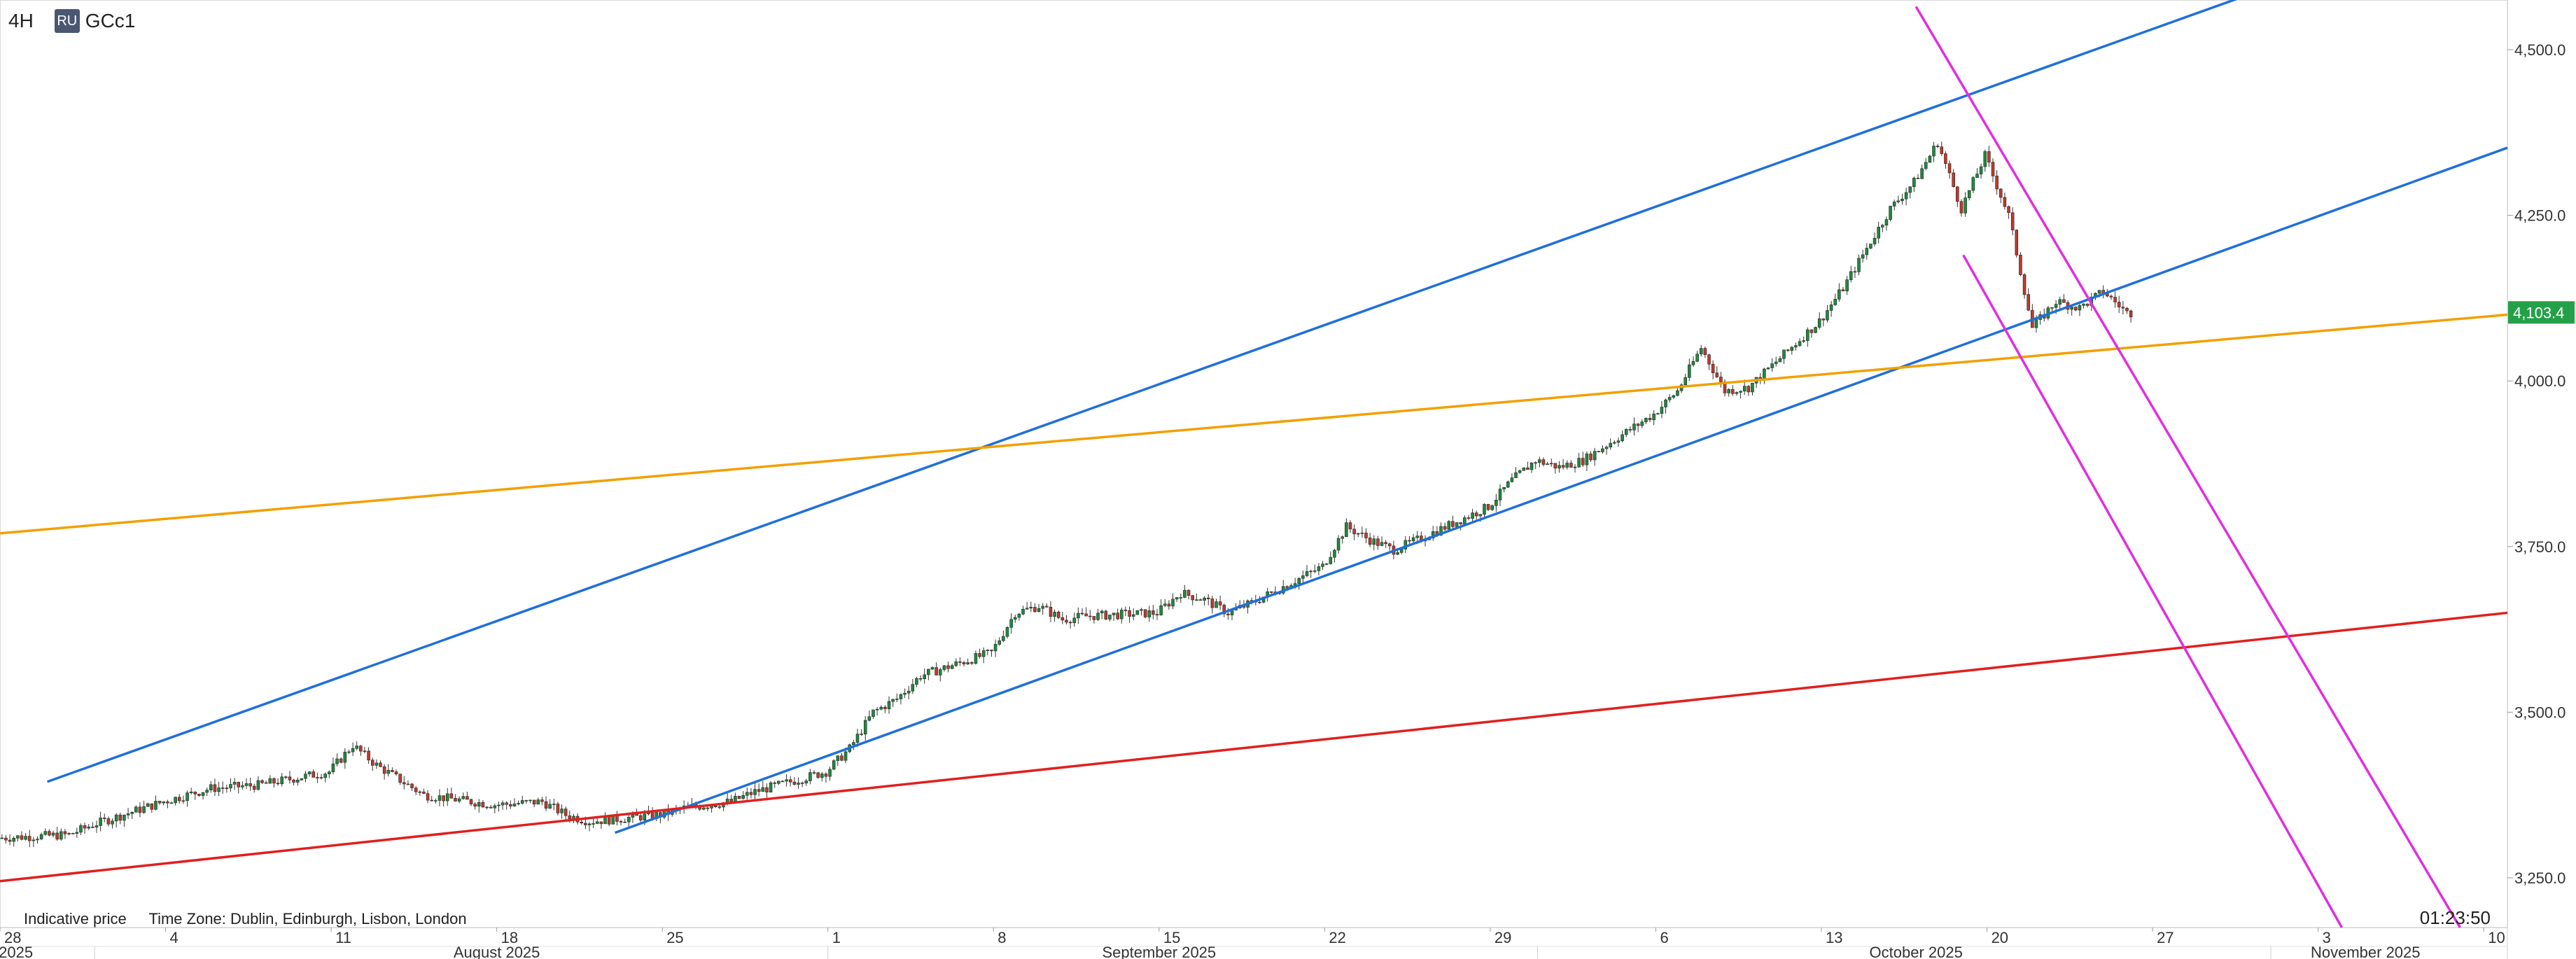  Describe the element at coordinates (110, 20) in the screenshot. I see `symbol-label: GCc1` at that location.